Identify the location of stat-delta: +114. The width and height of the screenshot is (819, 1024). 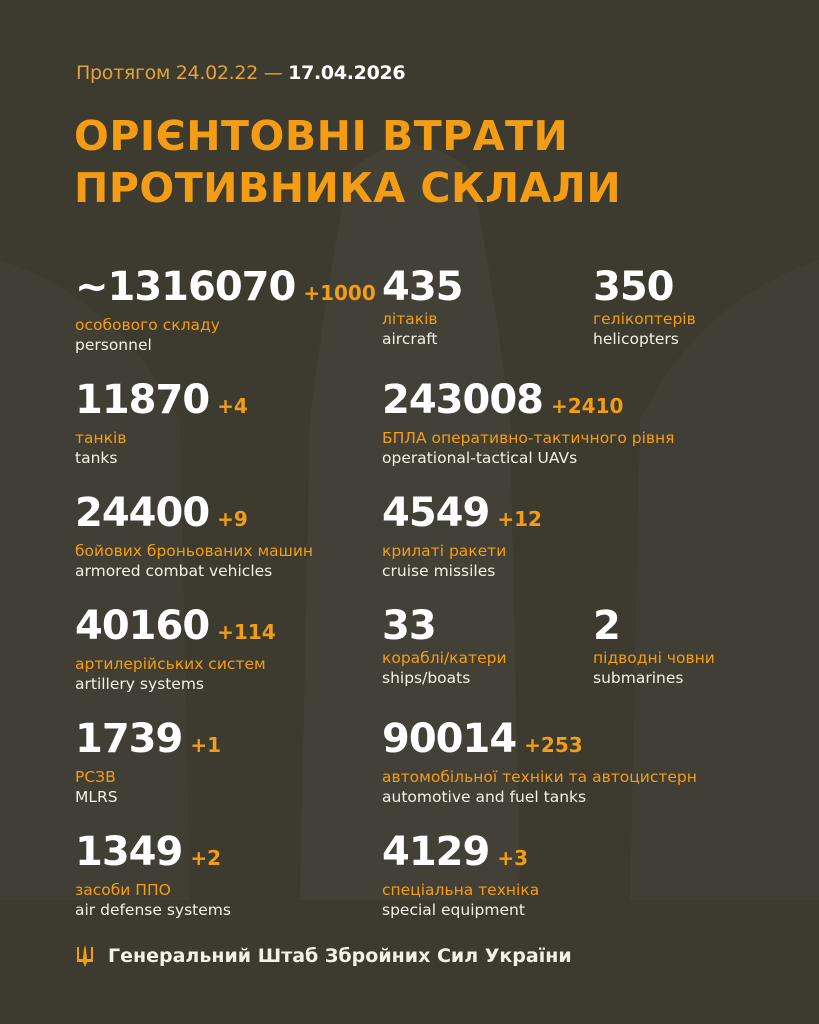
(246, 632).